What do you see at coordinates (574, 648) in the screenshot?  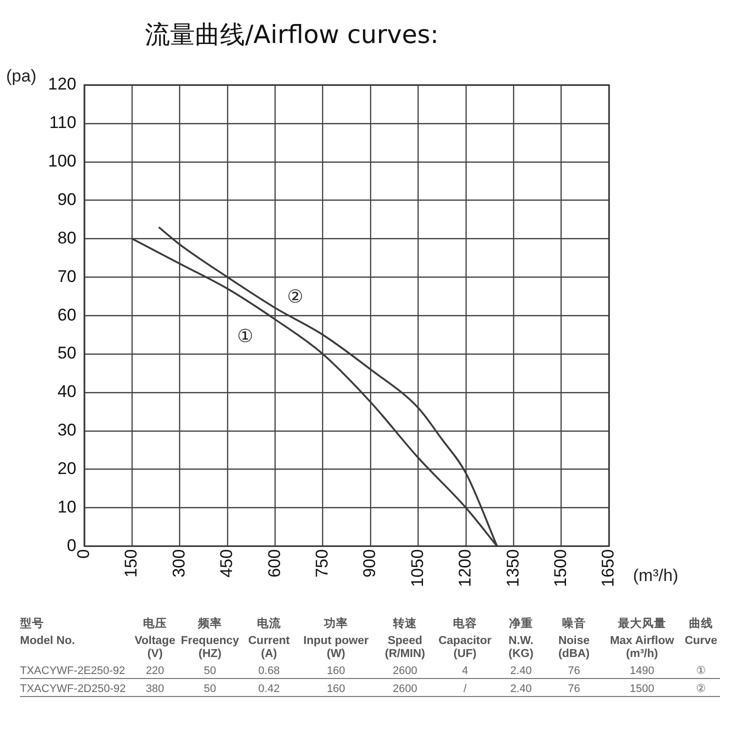 I see `text: Noise (dBA)` at bounding box center [574, 648].